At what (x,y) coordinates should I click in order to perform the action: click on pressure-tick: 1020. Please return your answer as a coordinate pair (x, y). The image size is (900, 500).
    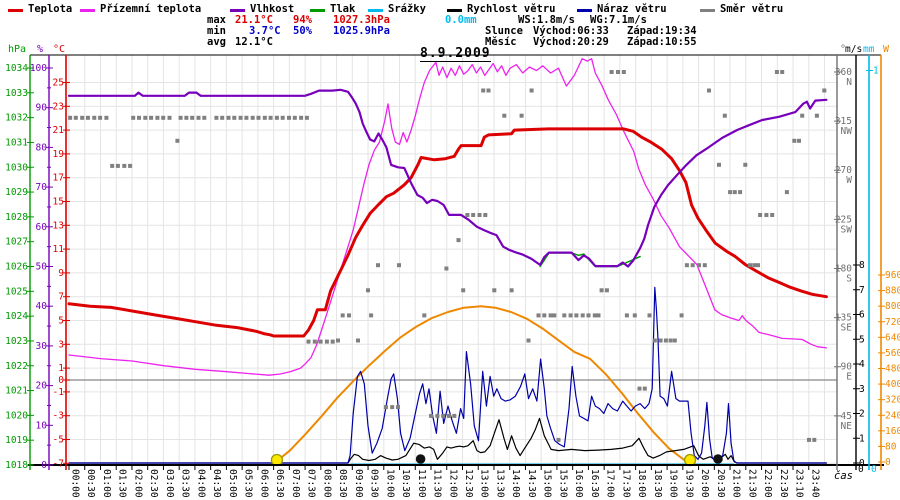
    Looking at the image, I should click on (16, 415).